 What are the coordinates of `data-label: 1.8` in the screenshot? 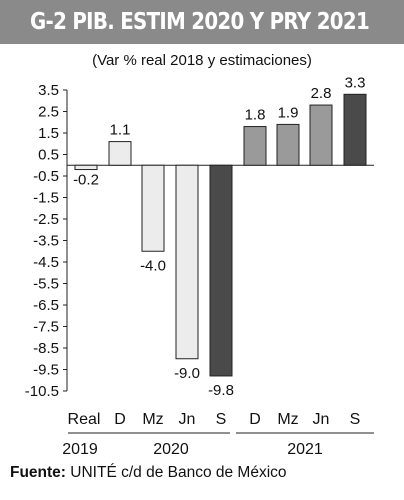 It's located at (255, 115).